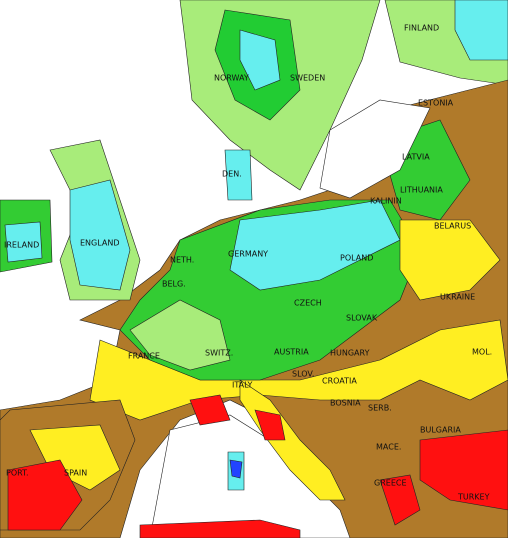 The width and height of the screenshot is (508, 538). Describe the element at coordinates (452, 226) in the screenshot. I see `country-label: BELARUS` at that location.